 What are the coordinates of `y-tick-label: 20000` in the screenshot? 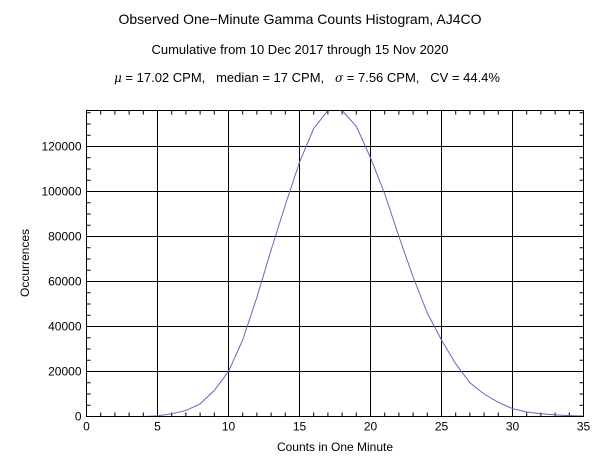 It's located at (65, 372).